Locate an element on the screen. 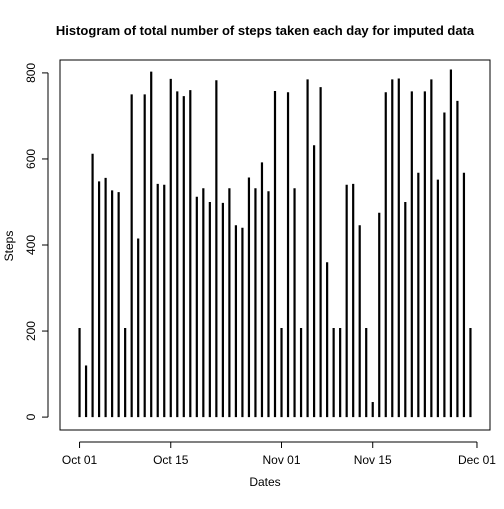 Image resolution: width=504 pixels, height=509 pixels. y-tick-label: 400 is located at coordinates (31, 245).